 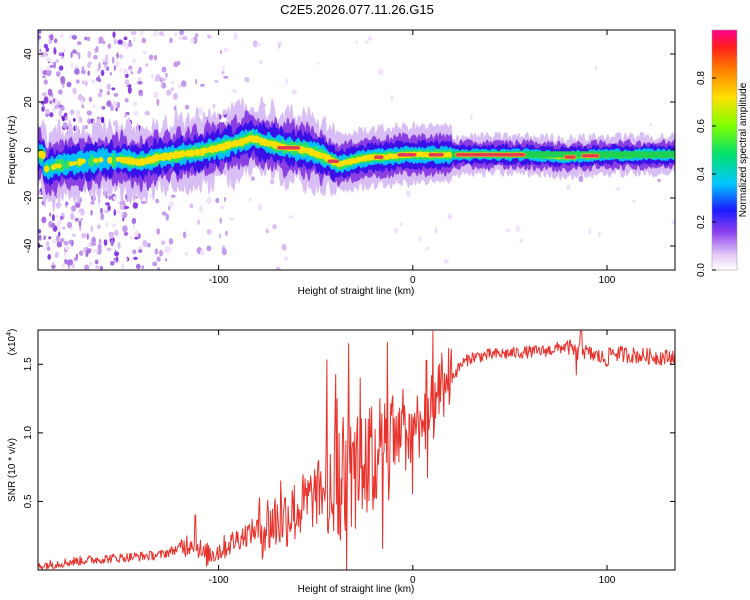 What do you see at coordinates (12, 342) in the screenshot?
I see `snr-multiplier-label: (x104)` at bounding box center [12, 342].